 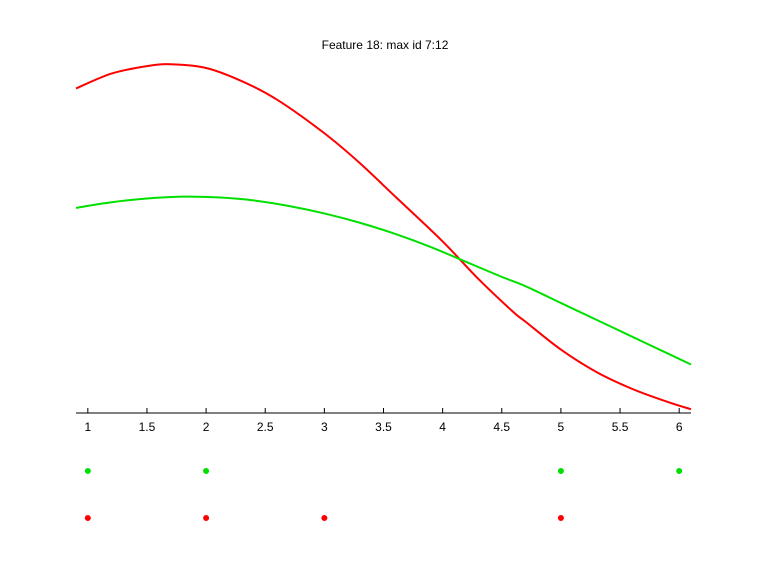 What do you see at coordinates (206, 427) in the screenshot?
I see `x-tick-label: 2` at bounding box center [206, 427].